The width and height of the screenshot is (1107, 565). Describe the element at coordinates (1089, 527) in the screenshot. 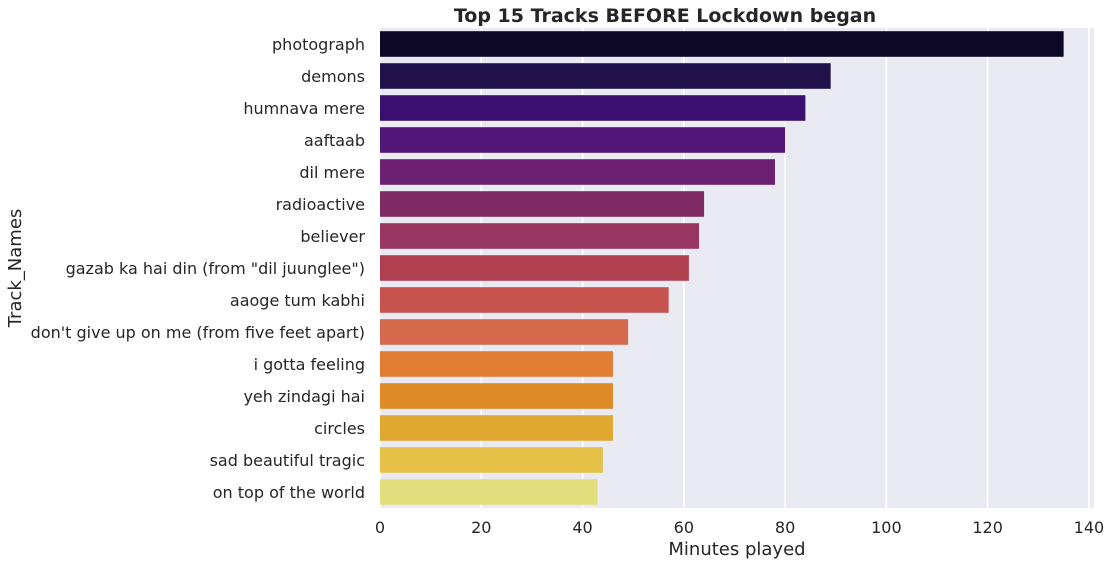

I see `x-tick-label: 140` at that location.